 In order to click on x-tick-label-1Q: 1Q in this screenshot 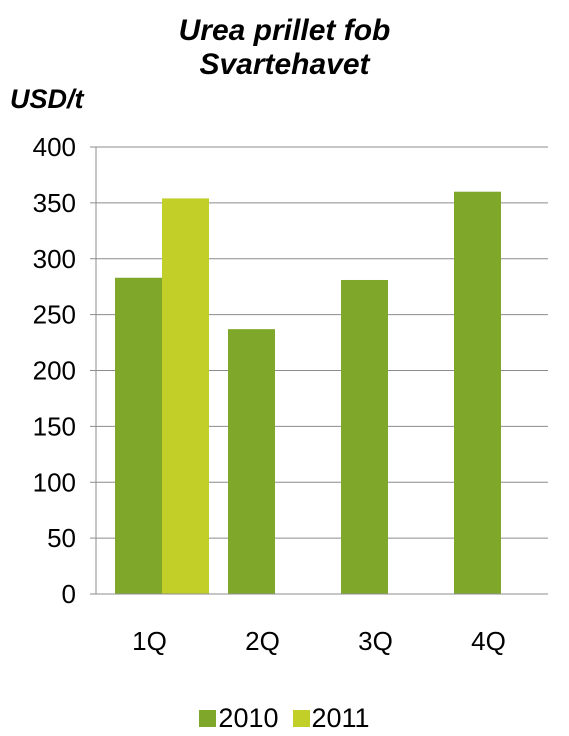, I will do `click(149, 641)`.